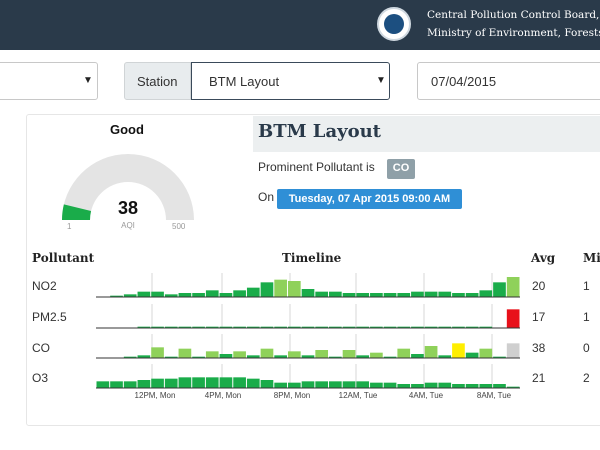 The height and width of the screenshot is (450, 600). Describe the element at coordinates (244, 81) in the screenshot. I see `station-value: BTM Layout` at that location.